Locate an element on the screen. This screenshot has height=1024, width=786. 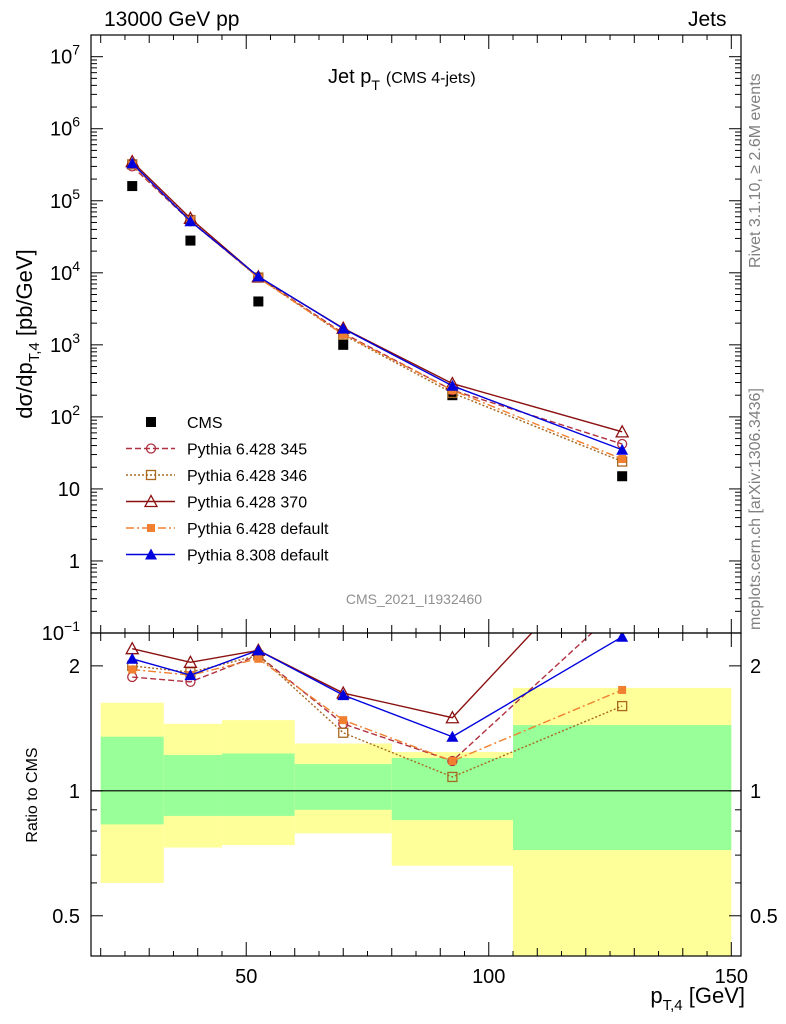
x-tick-label: 150 is located at coordinates (731, 977).